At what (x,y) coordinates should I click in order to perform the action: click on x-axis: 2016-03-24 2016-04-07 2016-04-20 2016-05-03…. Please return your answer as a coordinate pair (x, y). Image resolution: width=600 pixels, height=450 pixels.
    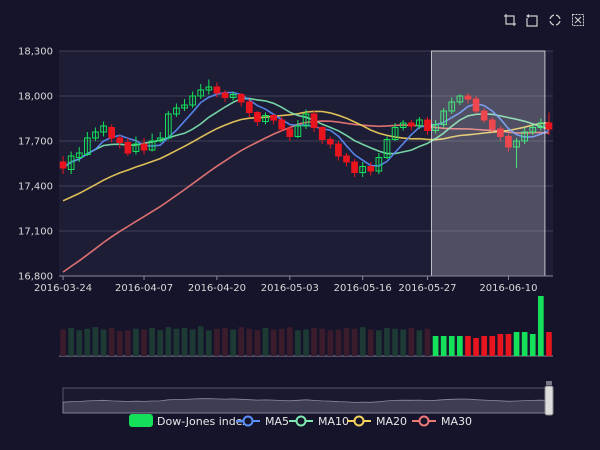
    Looking at the image, I should click on (293, 284).